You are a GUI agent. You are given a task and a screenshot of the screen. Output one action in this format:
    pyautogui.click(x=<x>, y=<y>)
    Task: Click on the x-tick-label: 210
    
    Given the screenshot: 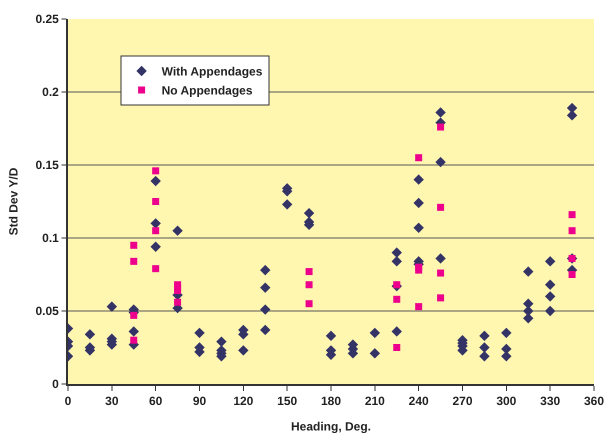 What is the action you would take?
    pyautogui.click(x=375, y=401)
    